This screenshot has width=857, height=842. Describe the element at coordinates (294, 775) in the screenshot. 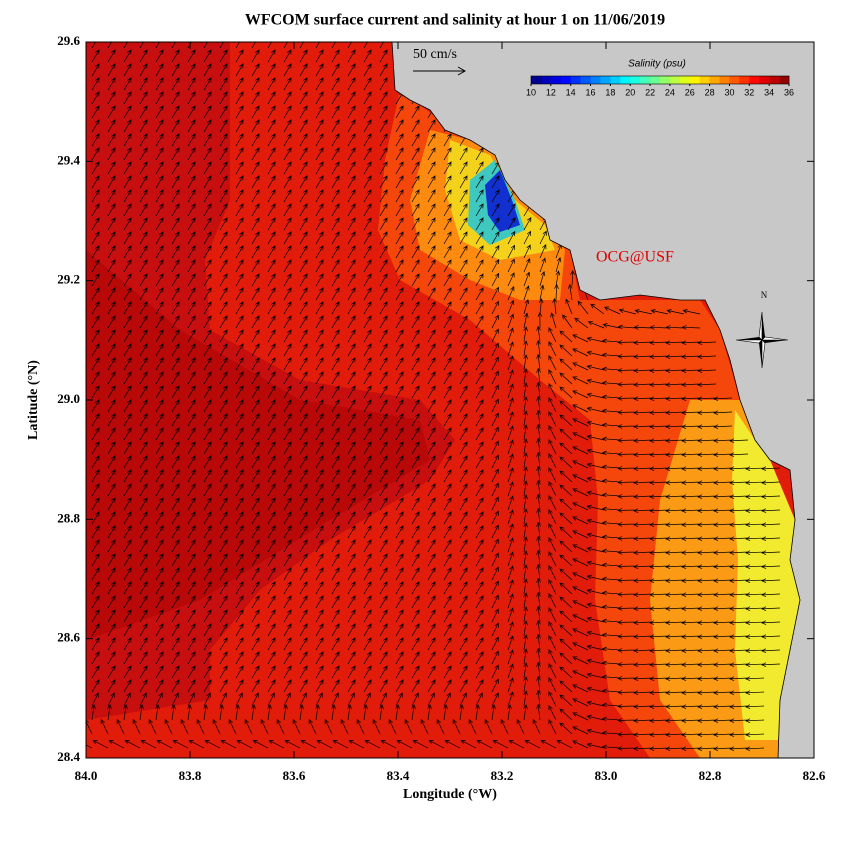

I see `x-tick-label: 83.6` at that location.